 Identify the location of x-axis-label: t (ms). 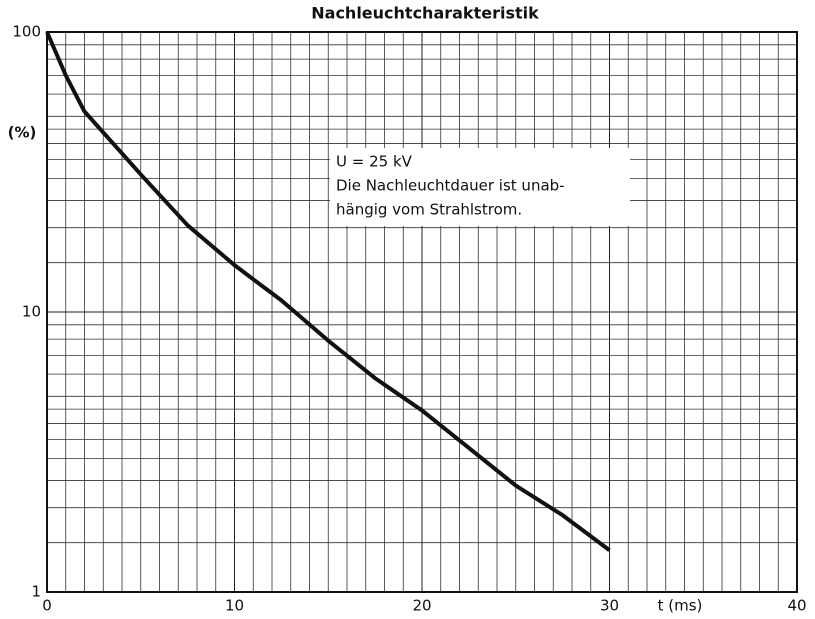
(680, 606).